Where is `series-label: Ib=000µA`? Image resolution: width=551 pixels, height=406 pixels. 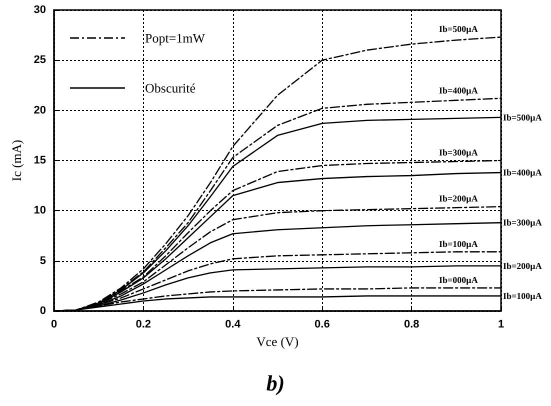 series-label: Ib=000µA is located at coordinates (458, 279).